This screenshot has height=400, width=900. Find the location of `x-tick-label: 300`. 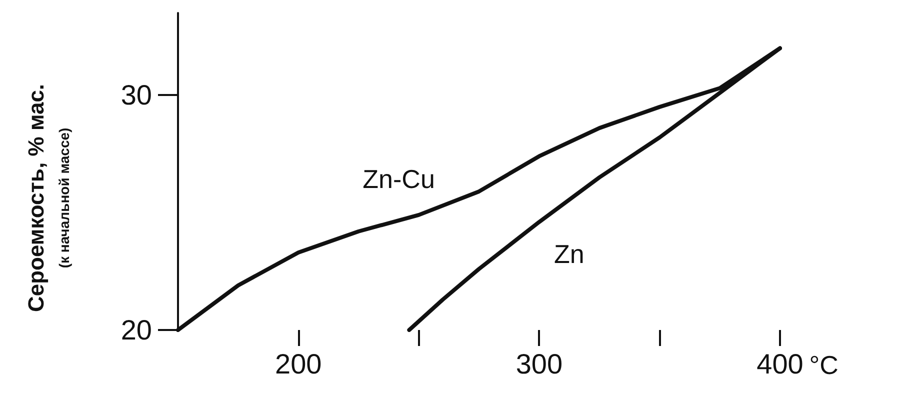

x-tick-label: 300 is located at coordinates (539, 364).